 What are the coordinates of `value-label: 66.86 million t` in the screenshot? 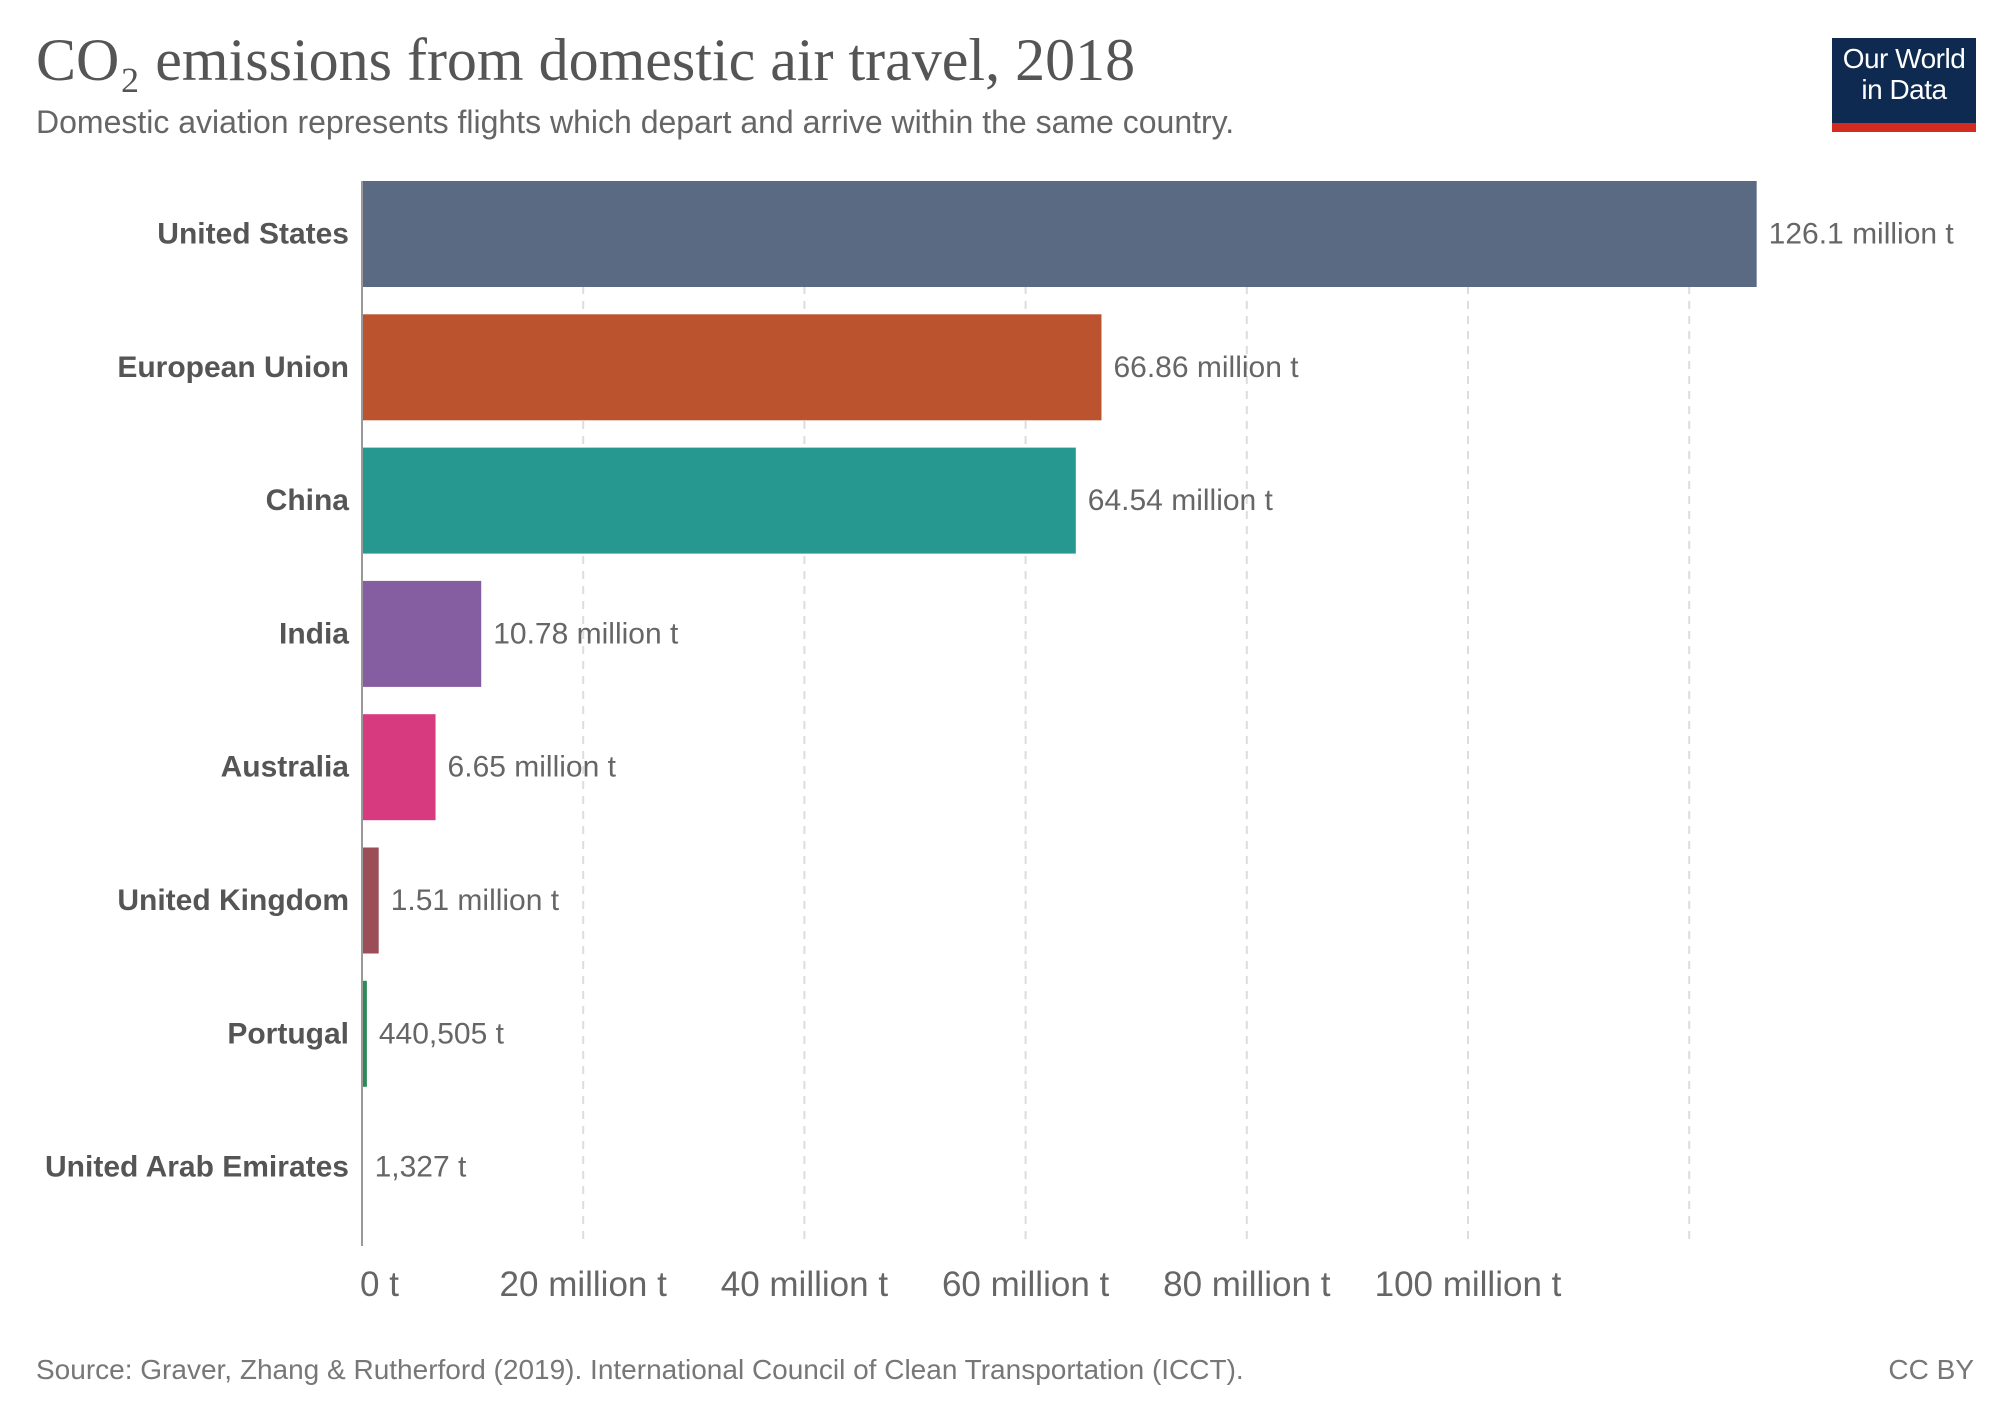 It's located at (1206, 367).